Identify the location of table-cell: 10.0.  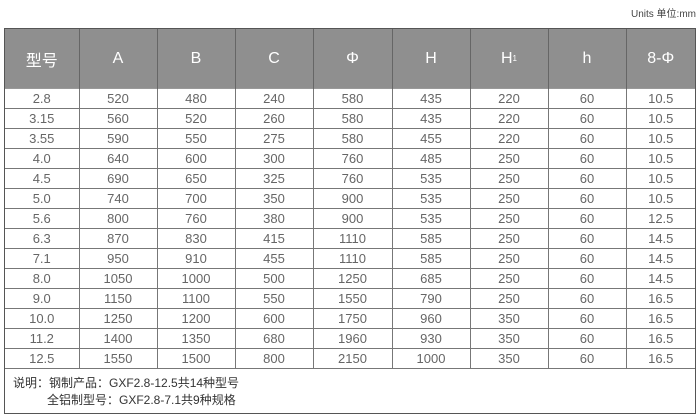
(42, 318).